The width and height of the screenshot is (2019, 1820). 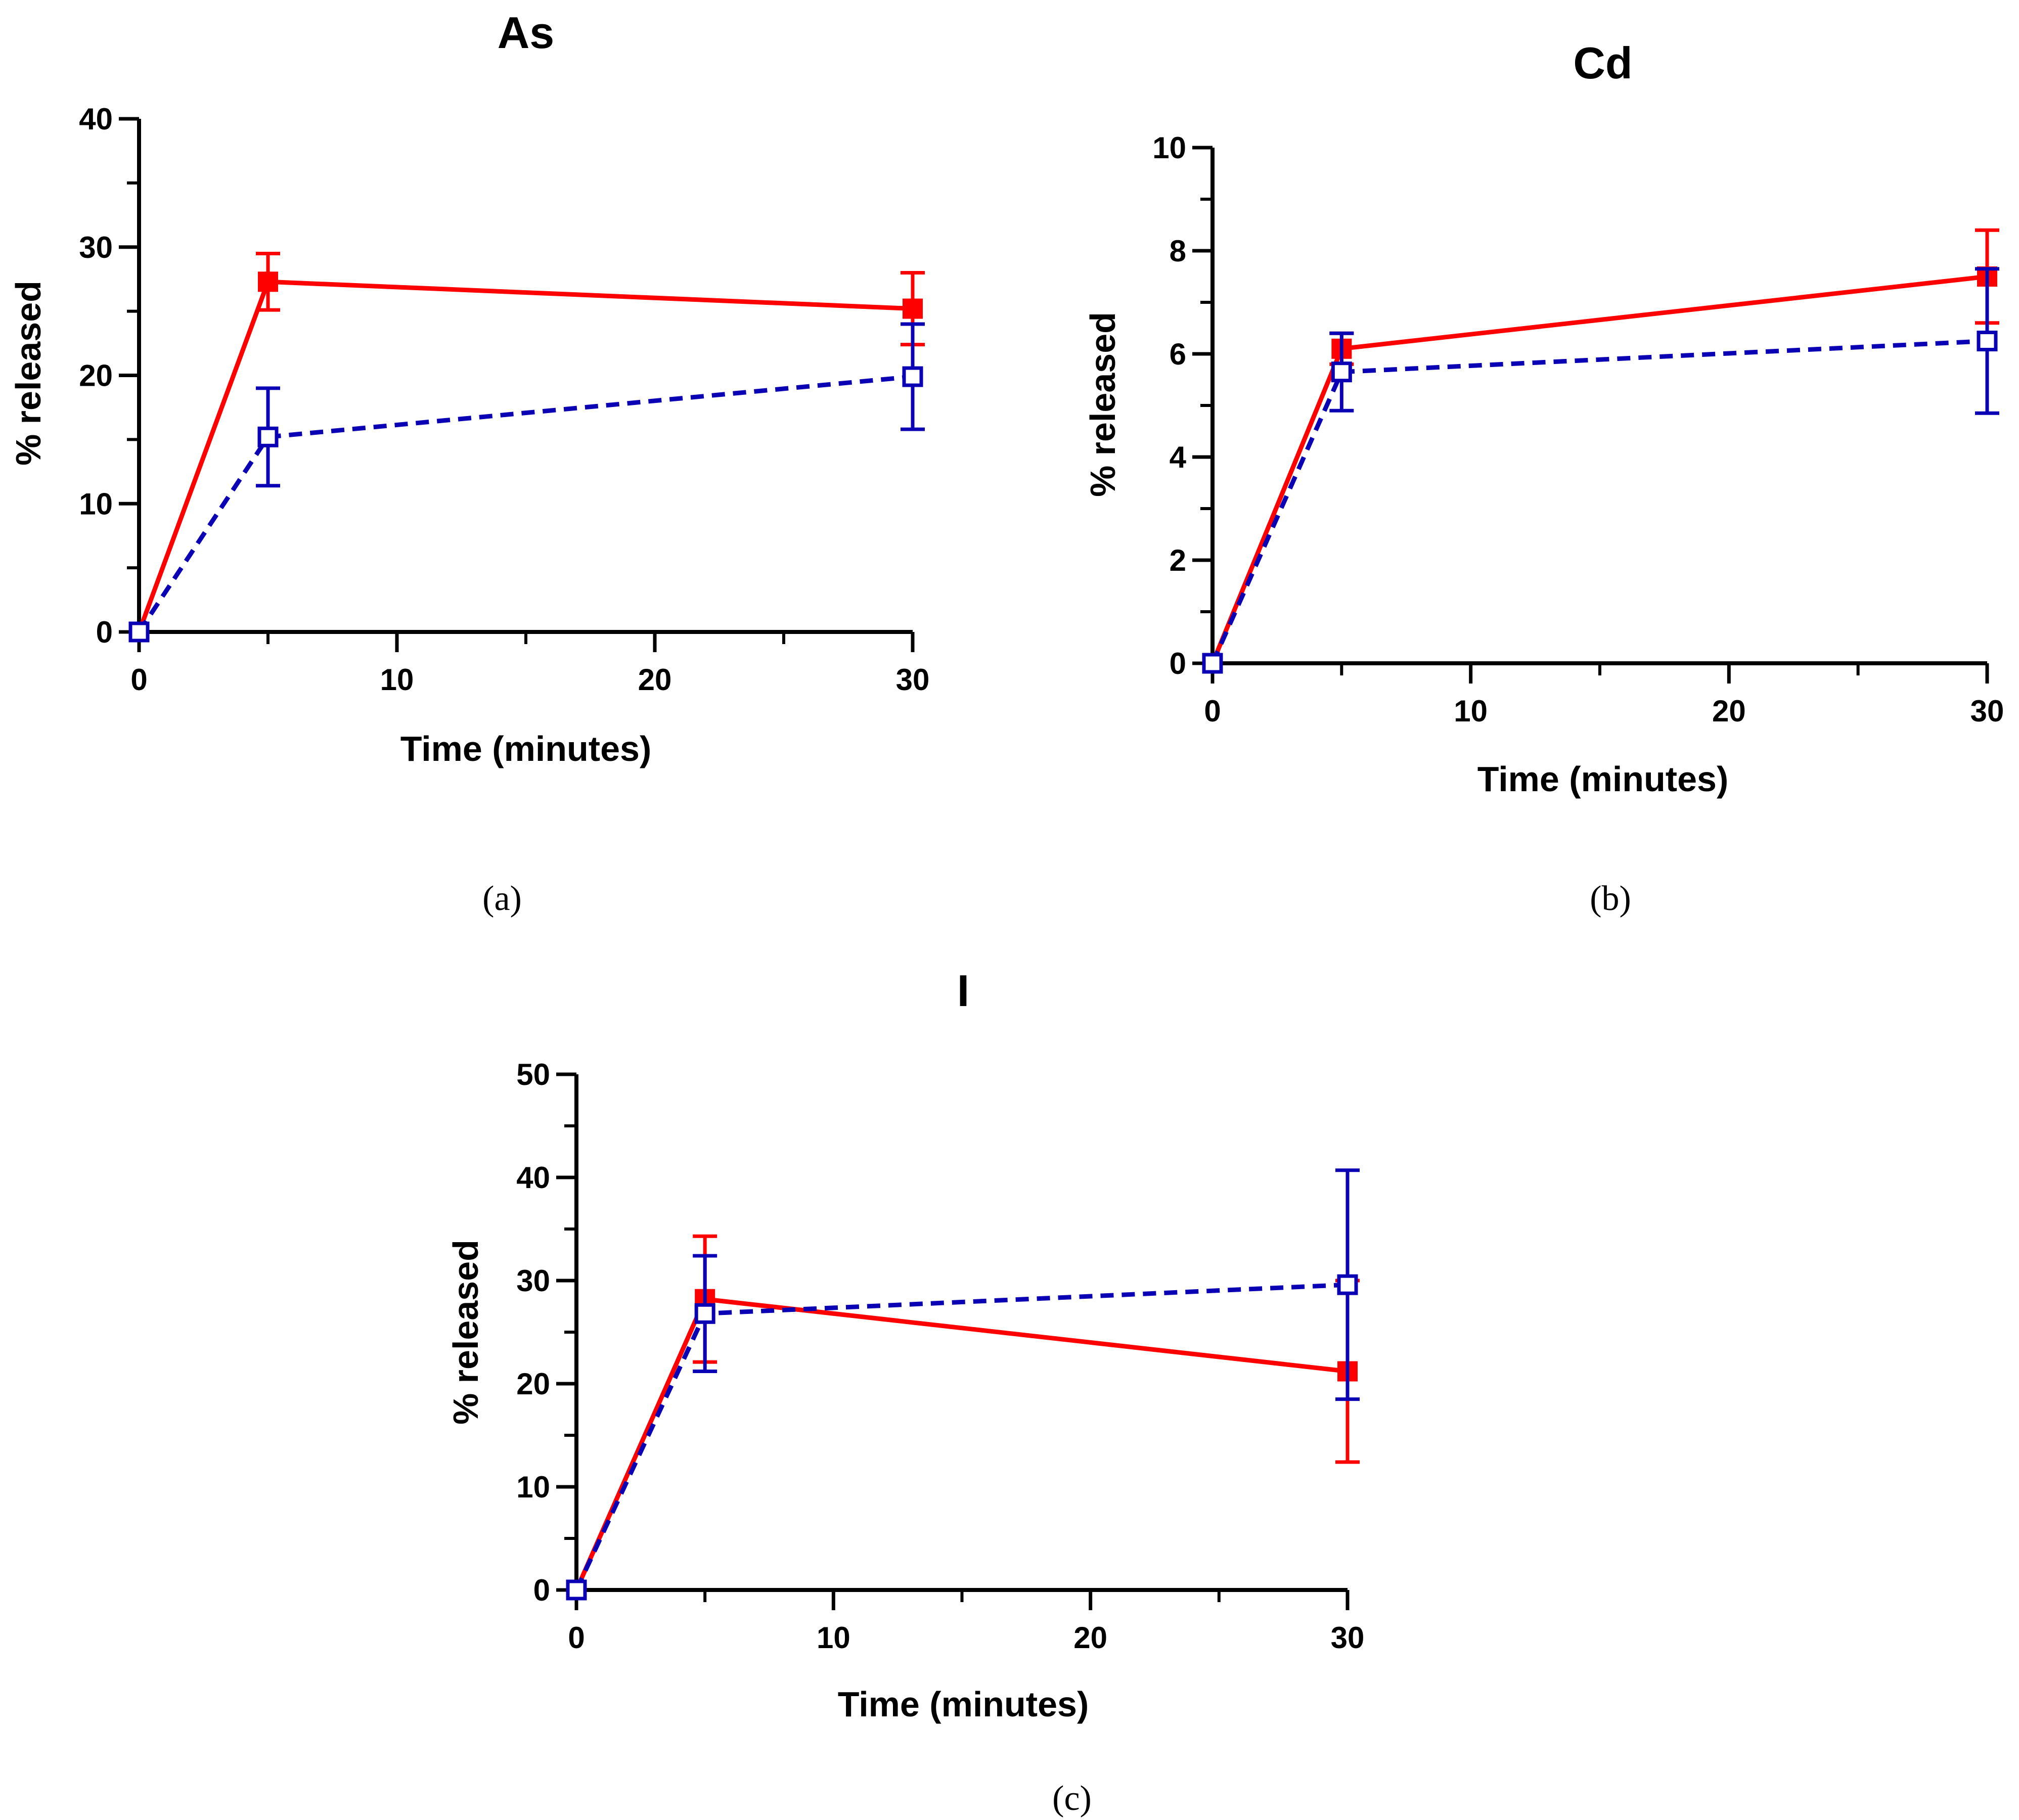 What do you see at coordinates (1178, 457) in the screenshot?
I see `y-tick-label: 4` at bounding box center [1178, 457].